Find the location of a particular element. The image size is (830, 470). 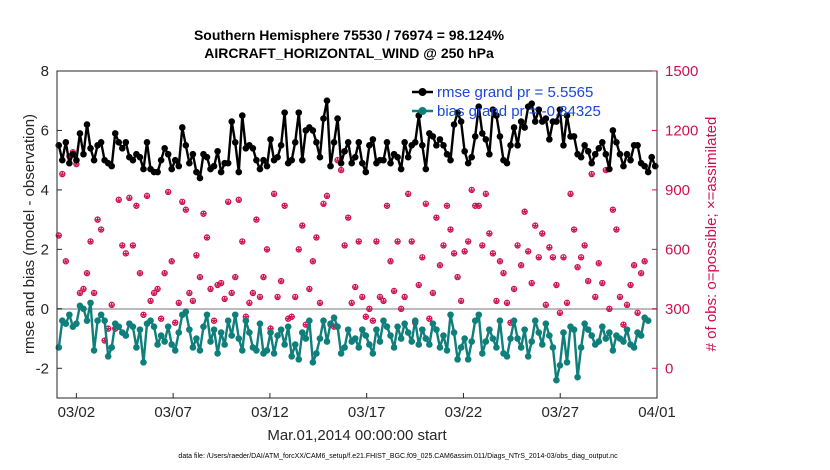

x-tick-label: 03/17 is located at coordinates (367, 412).